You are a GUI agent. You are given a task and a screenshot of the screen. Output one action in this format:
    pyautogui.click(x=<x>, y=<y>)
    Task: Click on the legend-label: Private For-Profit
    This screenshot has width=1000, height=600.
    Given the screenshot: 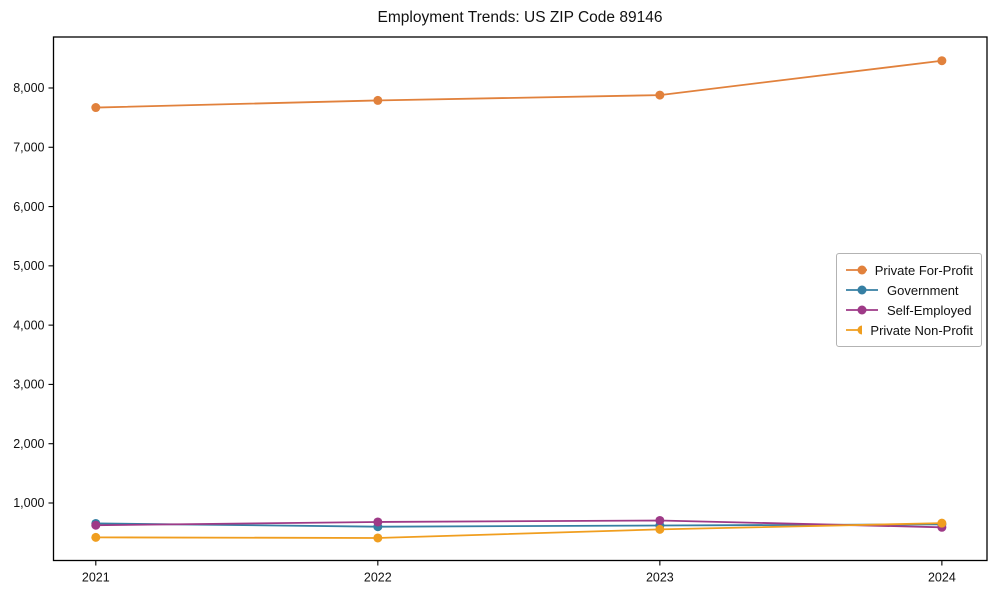 What is the action you would take?
    pyautogui.click(x=923, y=270)
    